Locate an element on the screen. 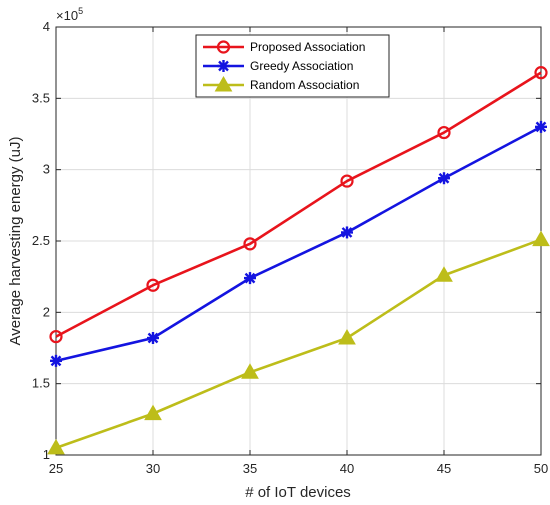 The image size is (550, 505). legend-item-proposed-association: Proposed Association is located at coordinates (284, 47).